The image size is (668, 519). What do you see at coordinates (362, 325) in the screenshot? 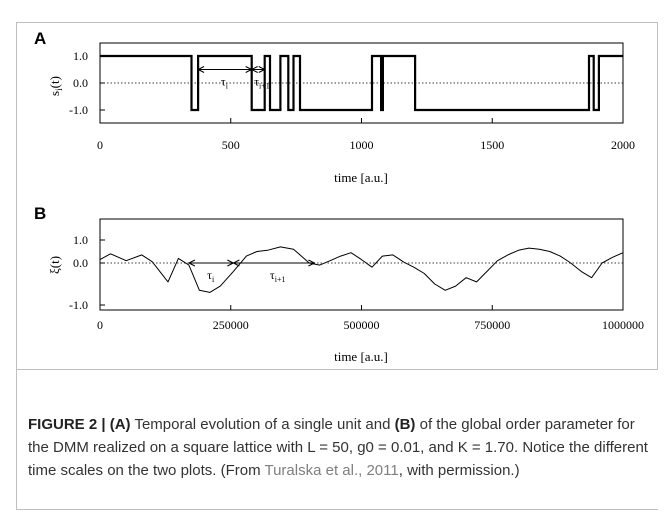
I see `panel-b-xtick-label: 500000` at bounding box center [362, 325].